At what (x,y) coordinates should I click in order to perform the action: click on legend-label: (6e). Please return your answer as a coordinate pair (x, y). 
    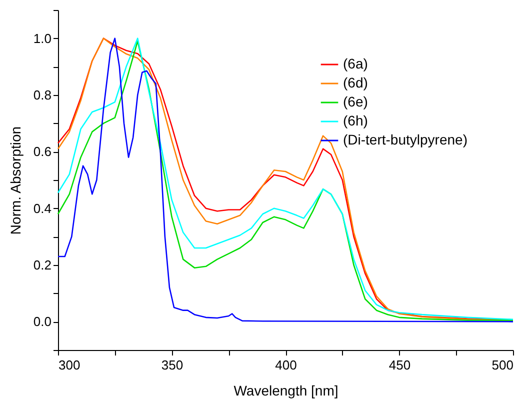
    Looking at the image, I should click on (355, 102).